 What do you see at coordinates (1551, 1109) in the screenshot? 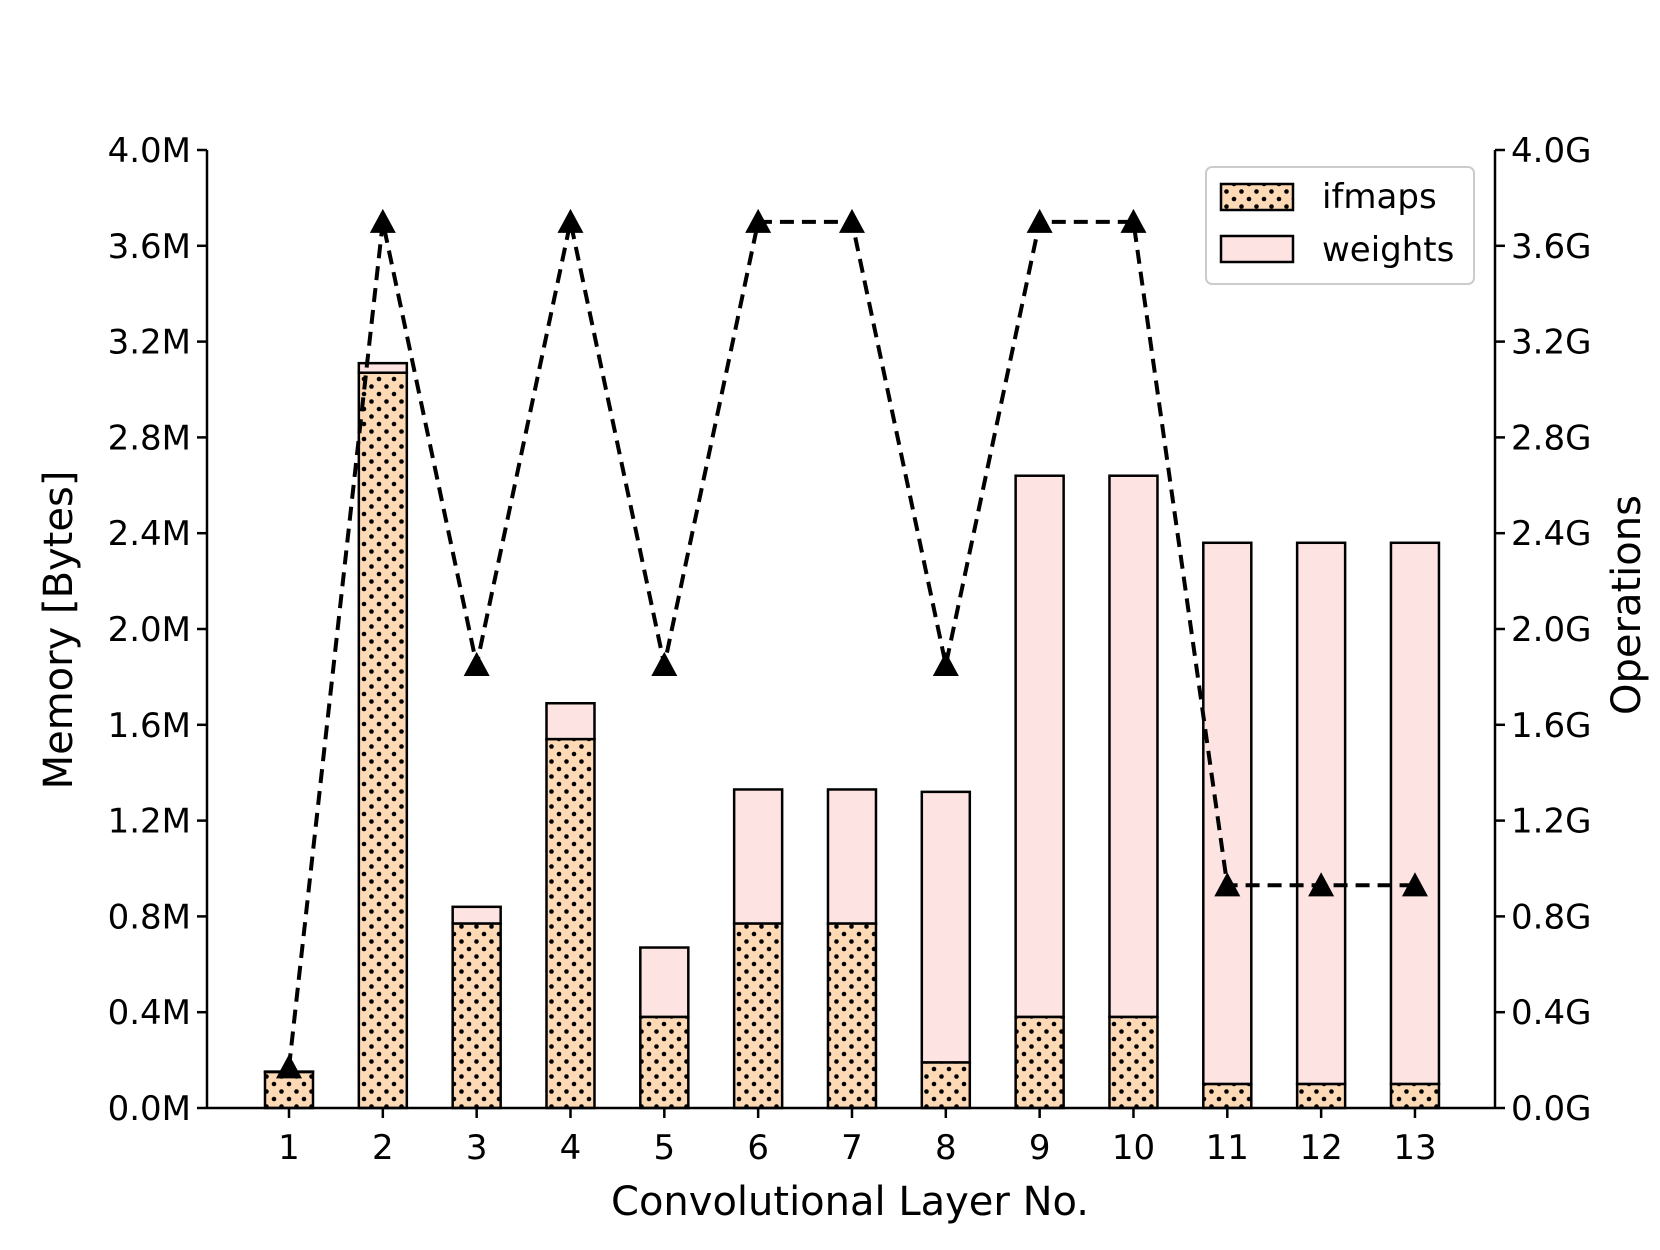
I see `y2-tick-label: 0.0G` at bounding box center [1551, 1109].